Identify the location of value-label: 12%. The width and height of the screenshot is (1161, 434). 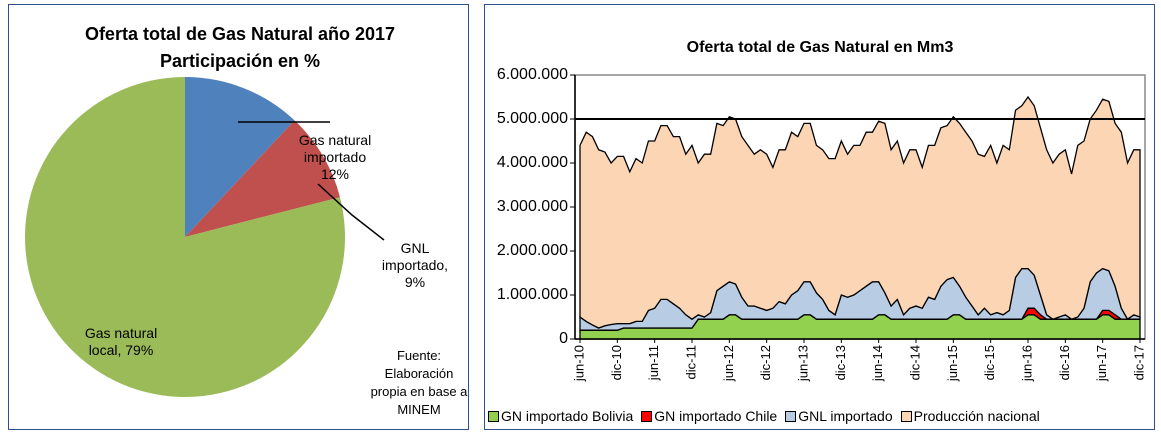
(335, 174).